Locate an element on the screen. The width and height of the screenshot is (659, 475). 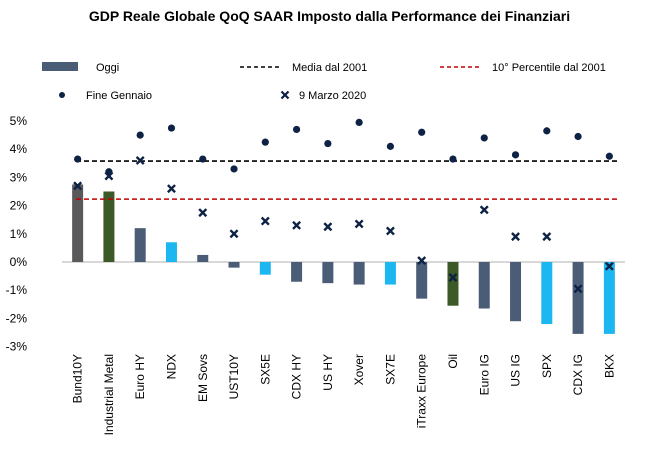
y-tick-label: 0% is located at coordinates (19, 262).